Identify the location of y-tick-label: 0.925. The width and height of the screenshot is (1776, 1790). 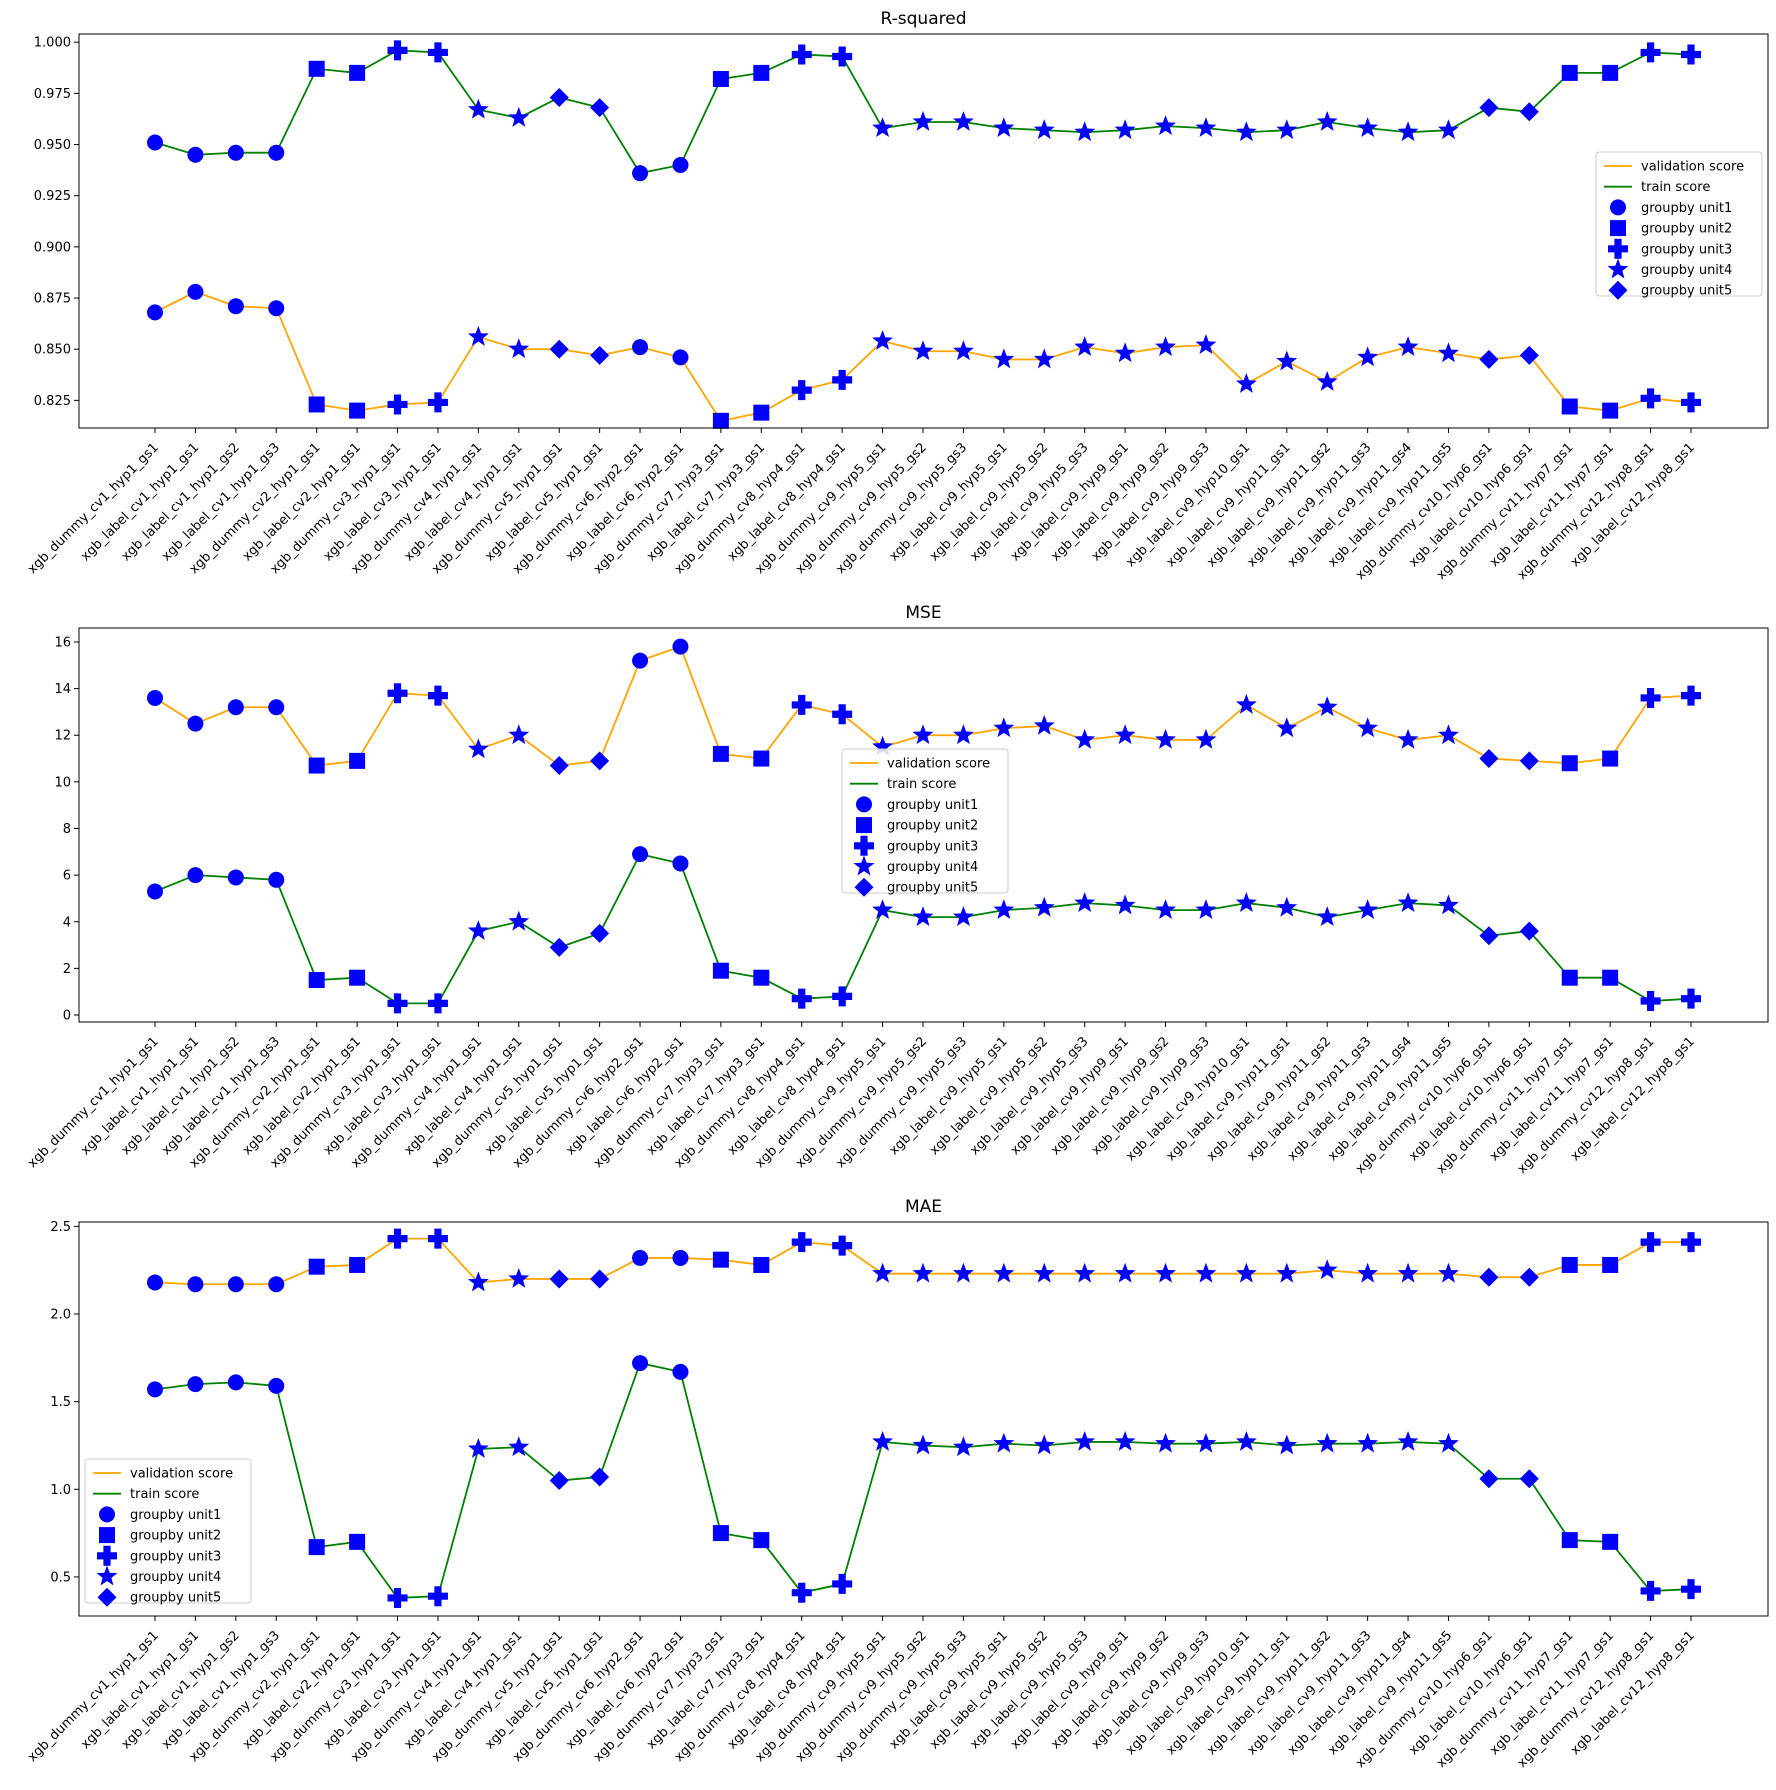
(52, 196).